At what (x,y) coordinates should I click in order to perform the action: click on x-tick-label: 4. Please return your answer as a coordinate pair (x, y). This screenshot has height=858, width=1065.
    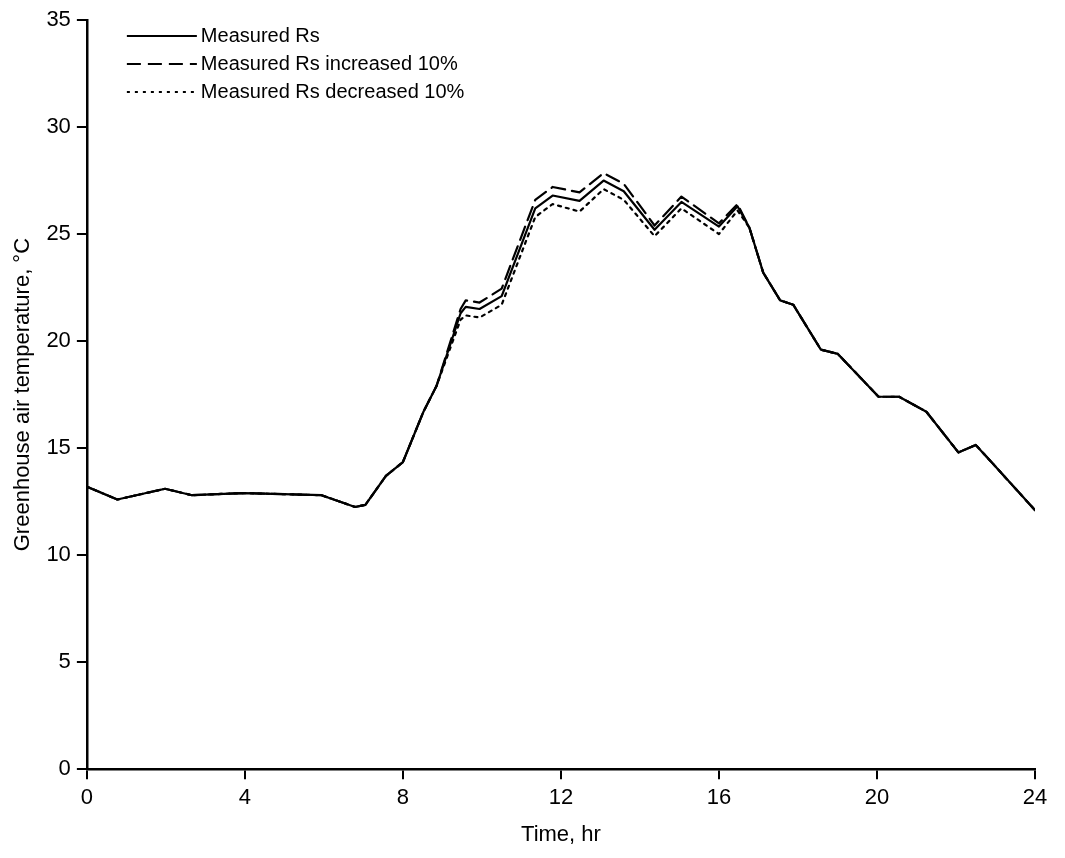
    Looking at the image, I should click on (245, 797).